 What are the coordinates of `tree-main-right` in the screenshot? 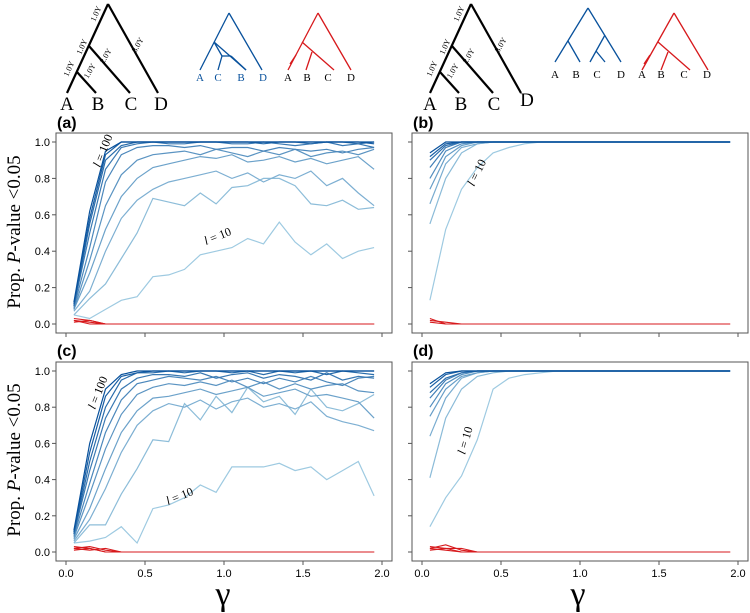 It's located at (475, 48).